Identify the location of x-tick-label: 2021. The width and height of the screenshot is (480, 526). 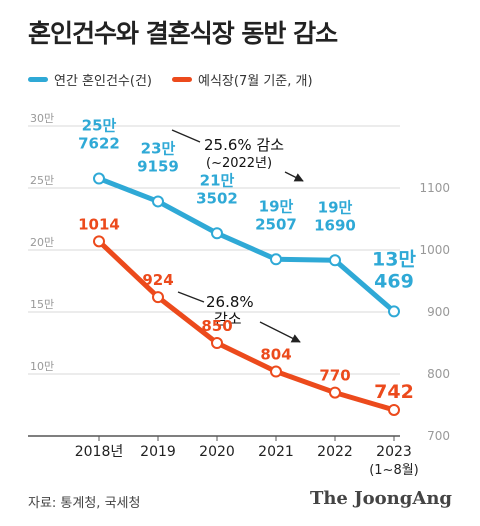
(276, 452).